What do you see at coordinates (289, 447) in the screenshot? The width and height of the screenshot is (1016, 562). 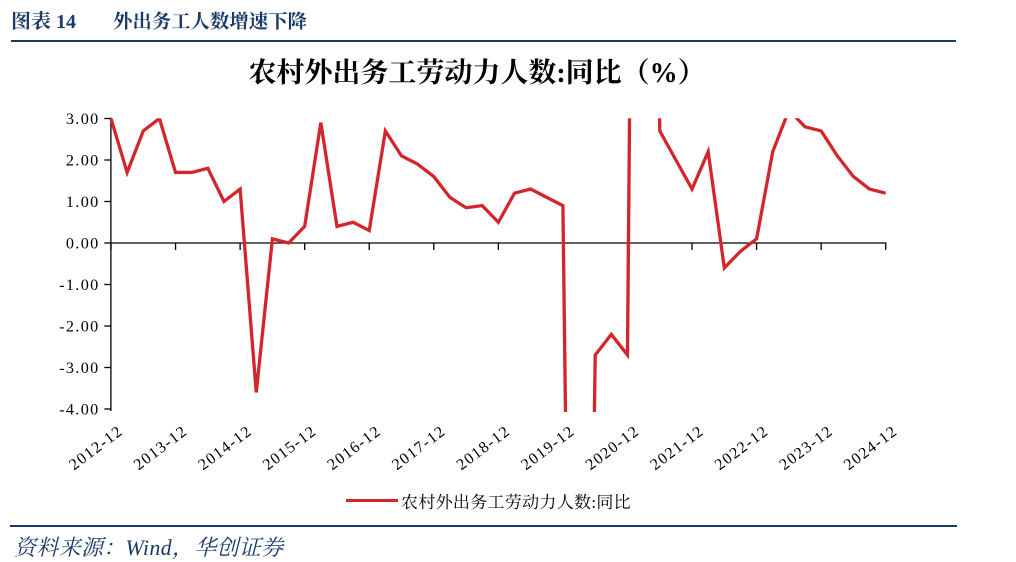 I see `x-tick-label: 2015-12` at bounding box center [289, 447].